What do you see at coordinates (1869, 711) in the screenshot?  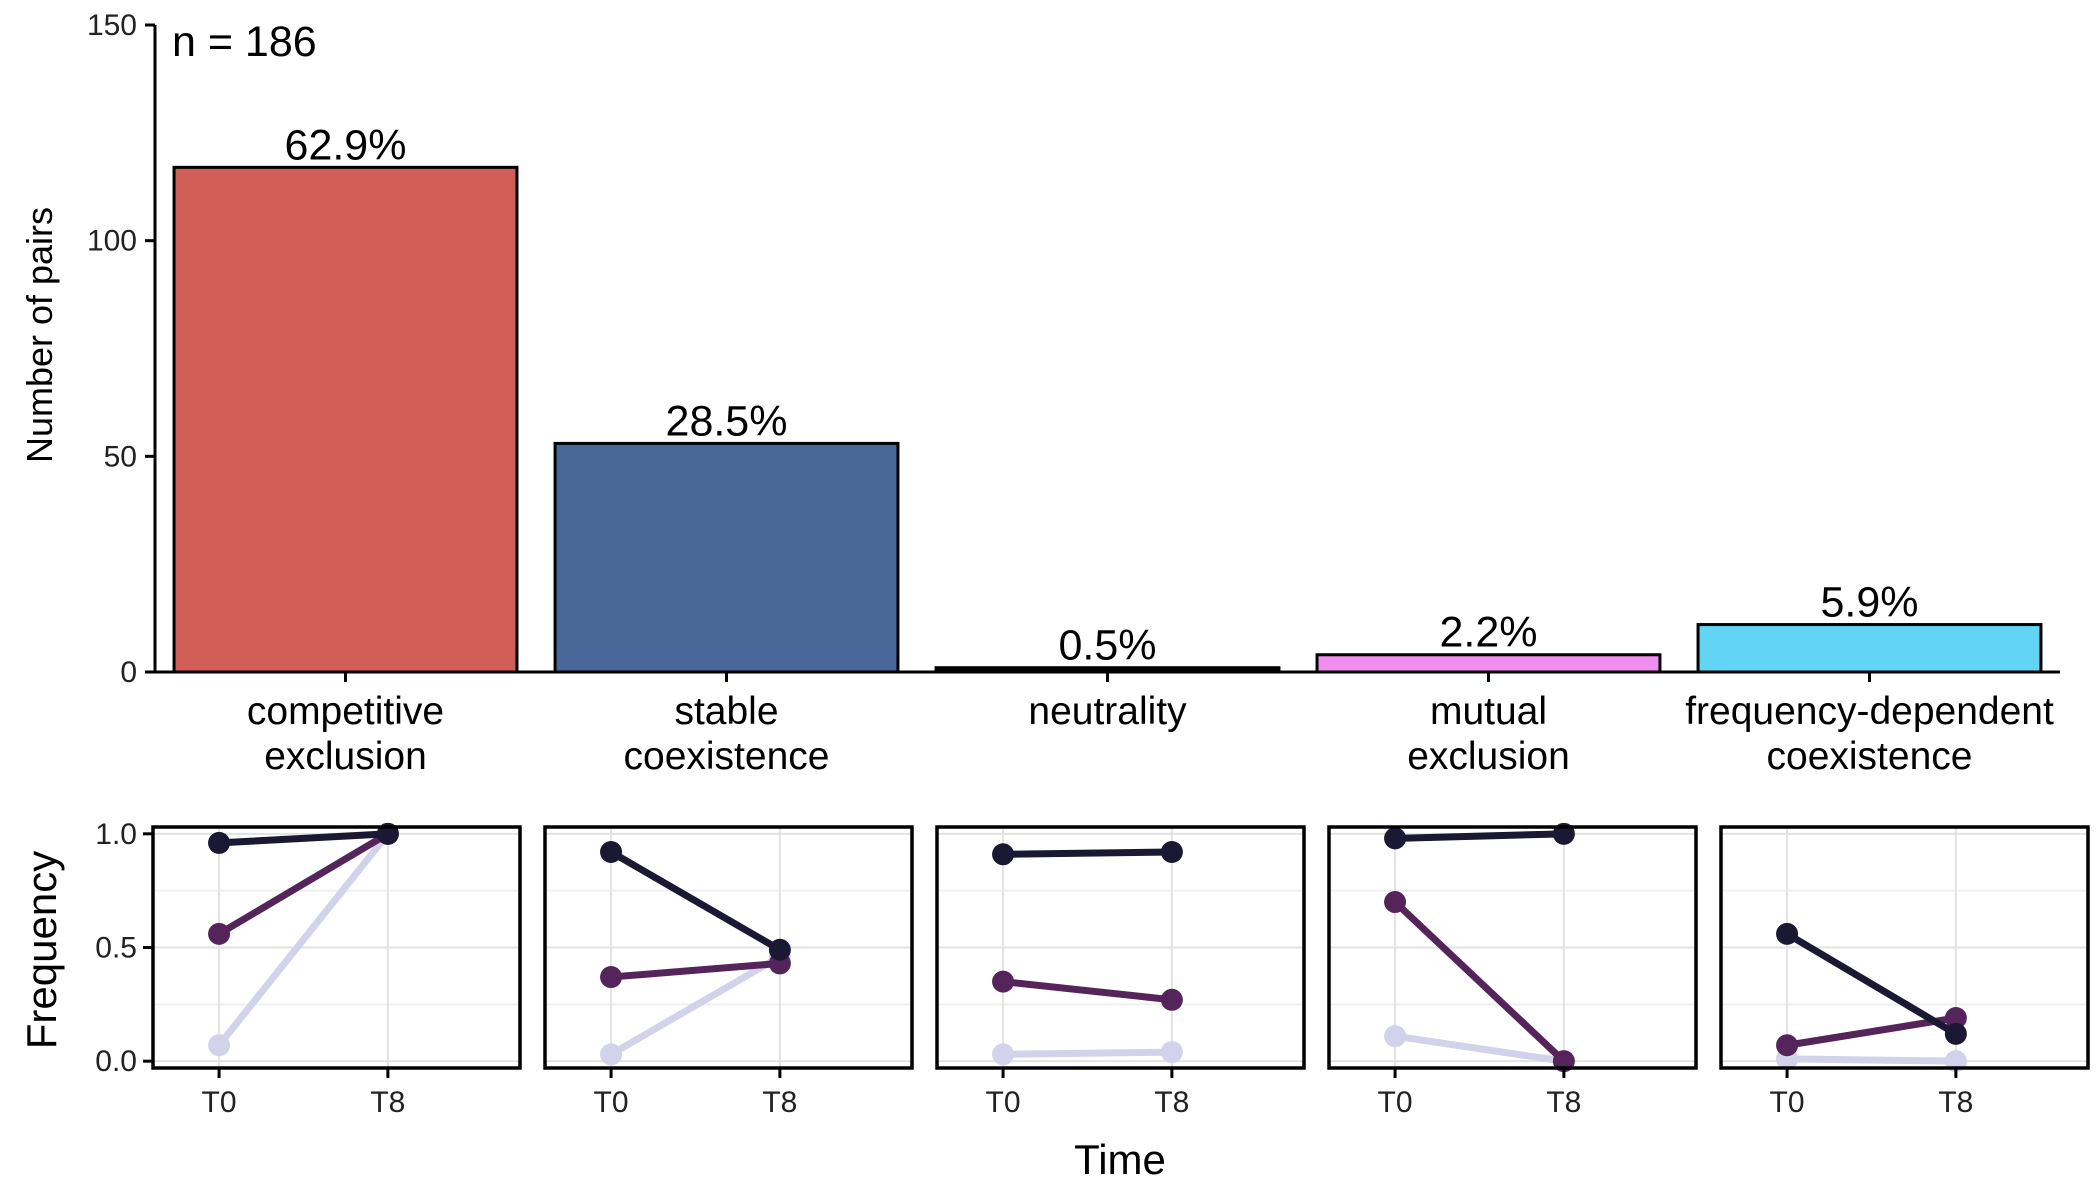 I see `category-label-line1: frequency-dependent` at bounding box center [1869, 711].